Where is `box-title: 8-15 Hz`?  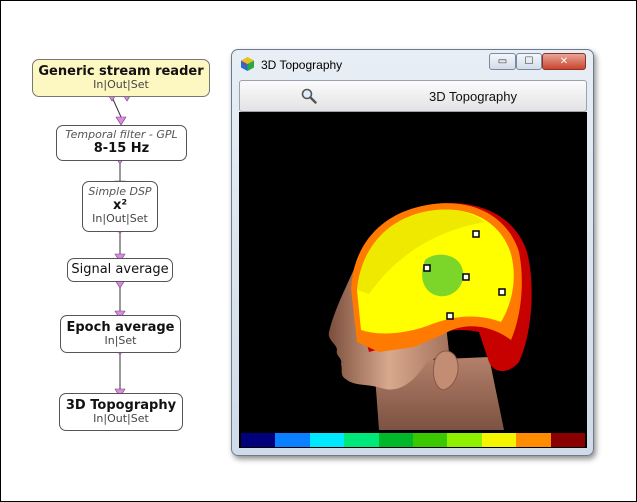
box-title: 8-15 Hz is located at coordinates (121, 148).